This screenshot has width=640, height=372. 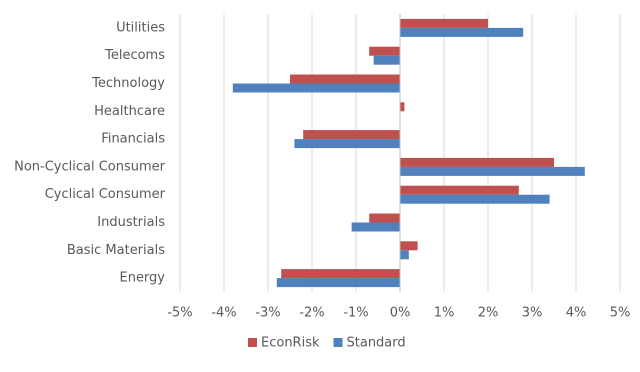 What do you see at coordinates (376, 343) in the screenshot?
I see `legend-label: Standard` at bounding box center [376, 343].